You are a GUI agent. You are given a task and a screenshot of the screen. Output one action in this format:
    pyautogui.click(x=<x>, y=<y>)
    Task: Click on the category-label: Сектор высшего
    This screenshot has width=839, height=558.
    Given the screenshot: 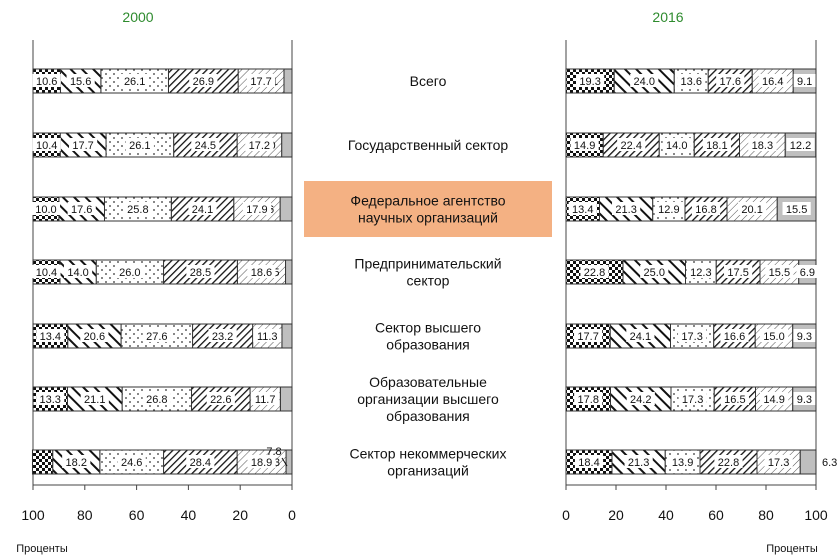 What is the action you would take?
    pyautogui.click(x=428, y=328)
    